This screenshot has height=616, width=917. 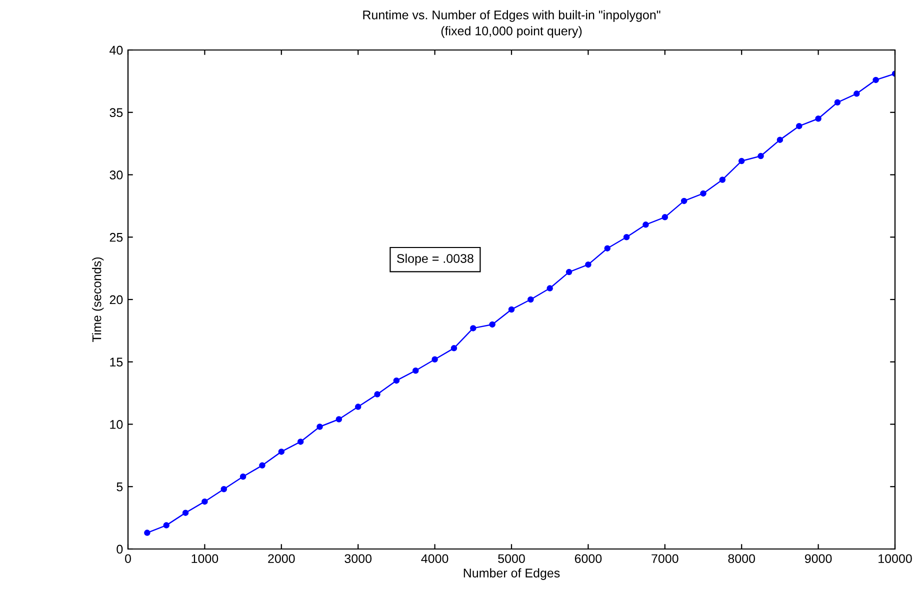 I want to click on y-tick-label: 25, so click(x=116, y=237).